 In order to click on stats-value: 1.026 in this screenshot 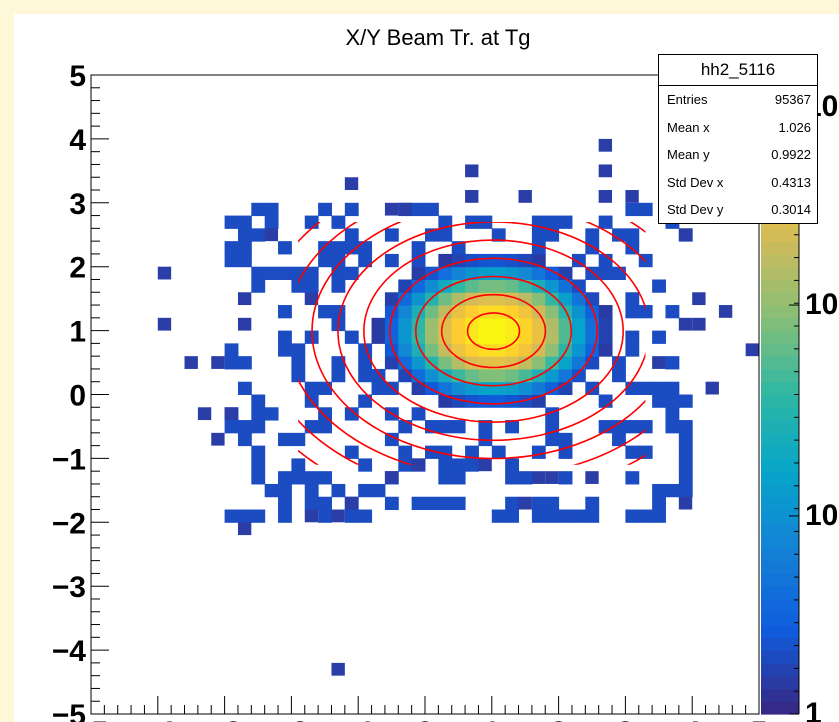, I will do `click(794, 127)`.